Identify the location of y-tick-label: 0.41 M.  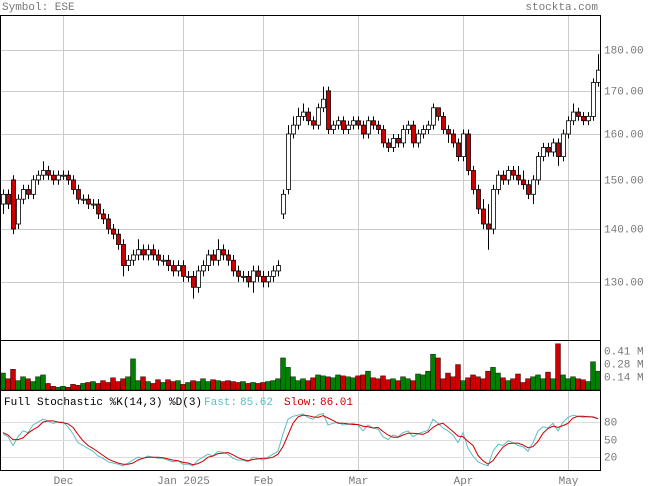
(624, 352).